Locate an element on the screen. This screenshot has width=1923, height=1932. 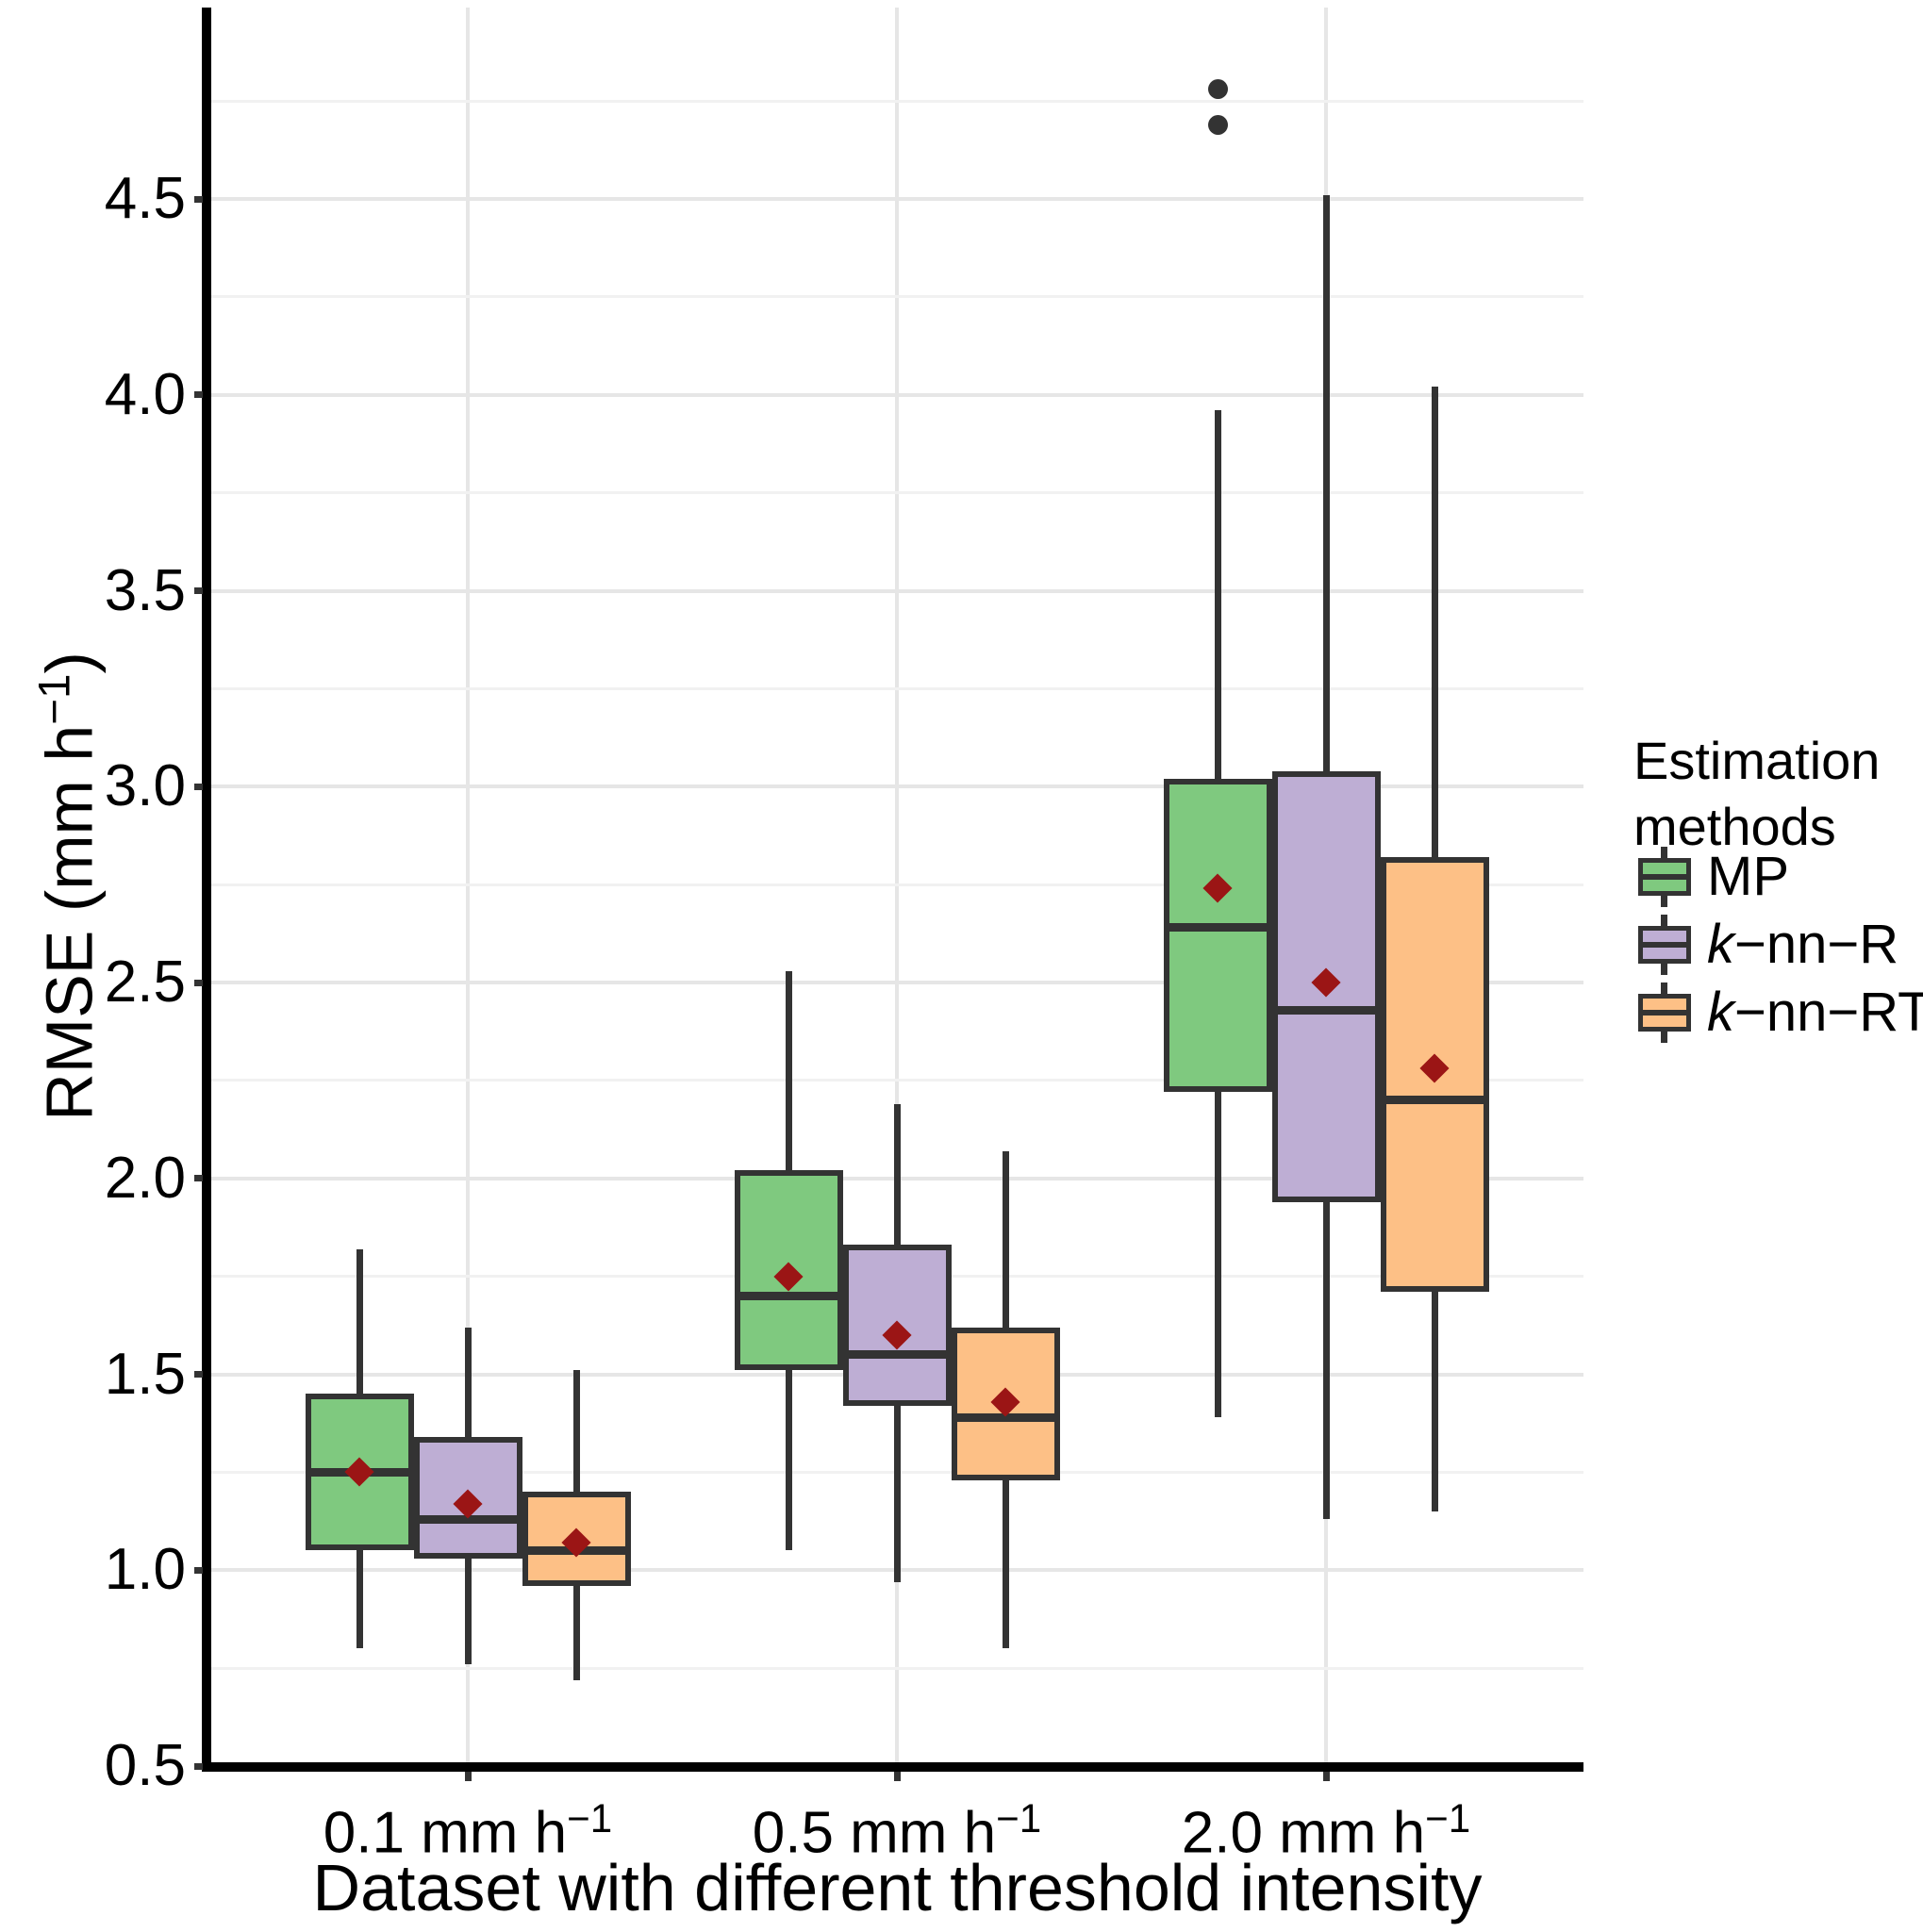
x-tick-label-0: 0.1 mm h−1 is located at coordinates (468, 1831).